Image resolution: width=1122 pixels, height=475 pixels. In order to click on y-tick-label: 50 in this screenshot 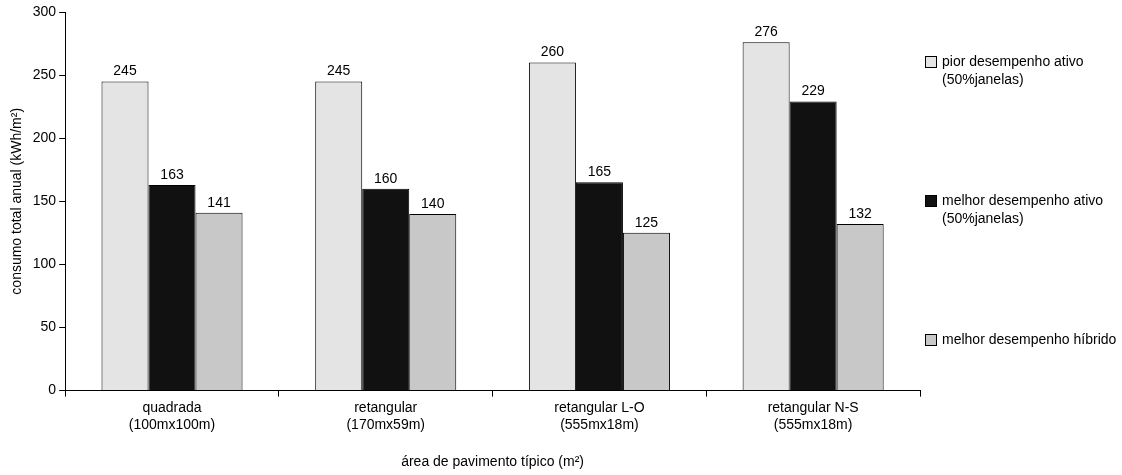, I will do `click(48, 326)`.